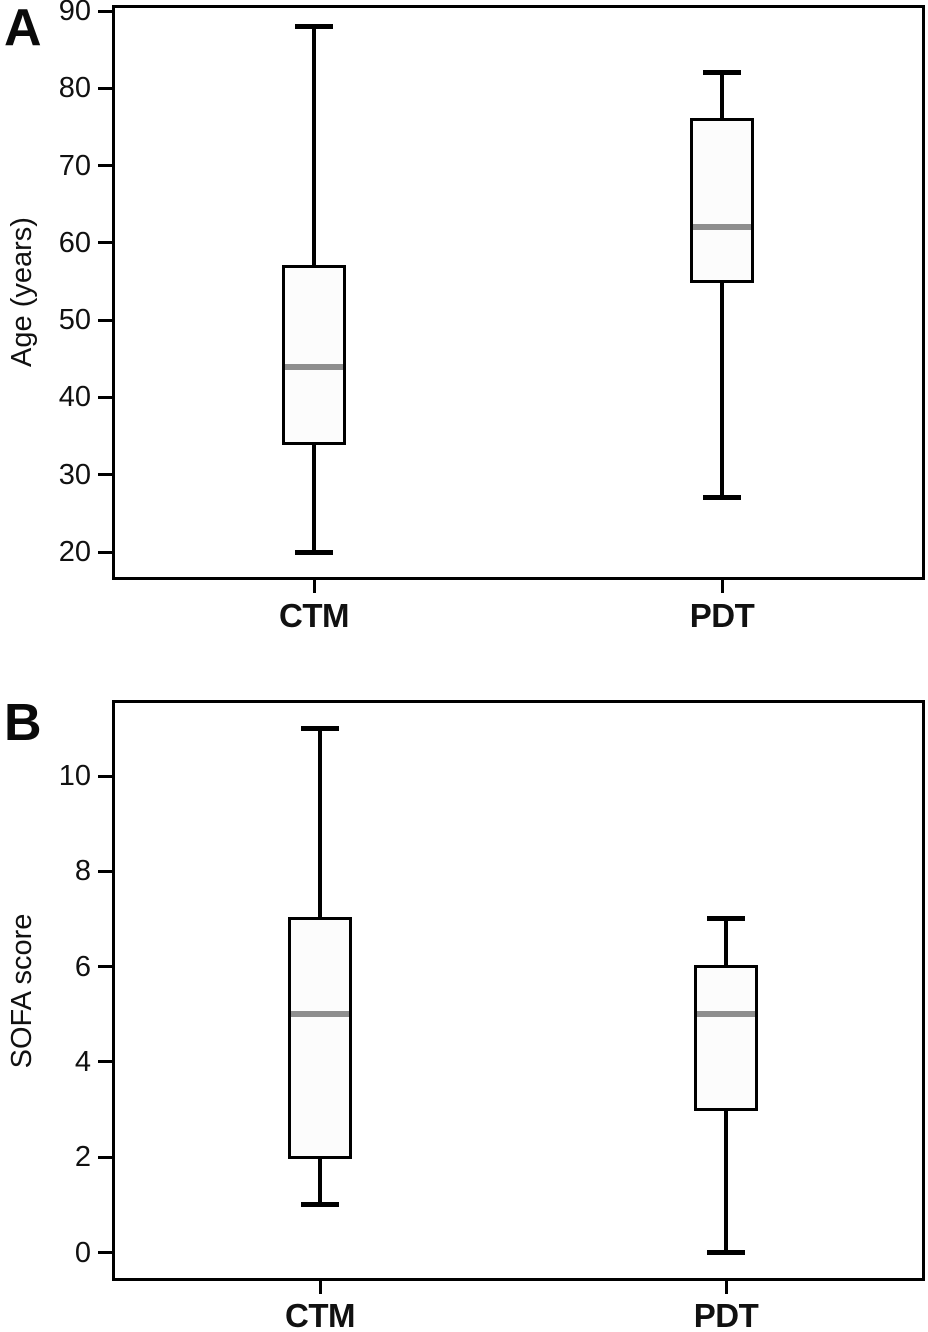 The image size is (928, 1332). What do you see at coordinates (74, 165) in the screenshot?
I see `y-tick-label-a: 70` at bounding box center [74, 165].